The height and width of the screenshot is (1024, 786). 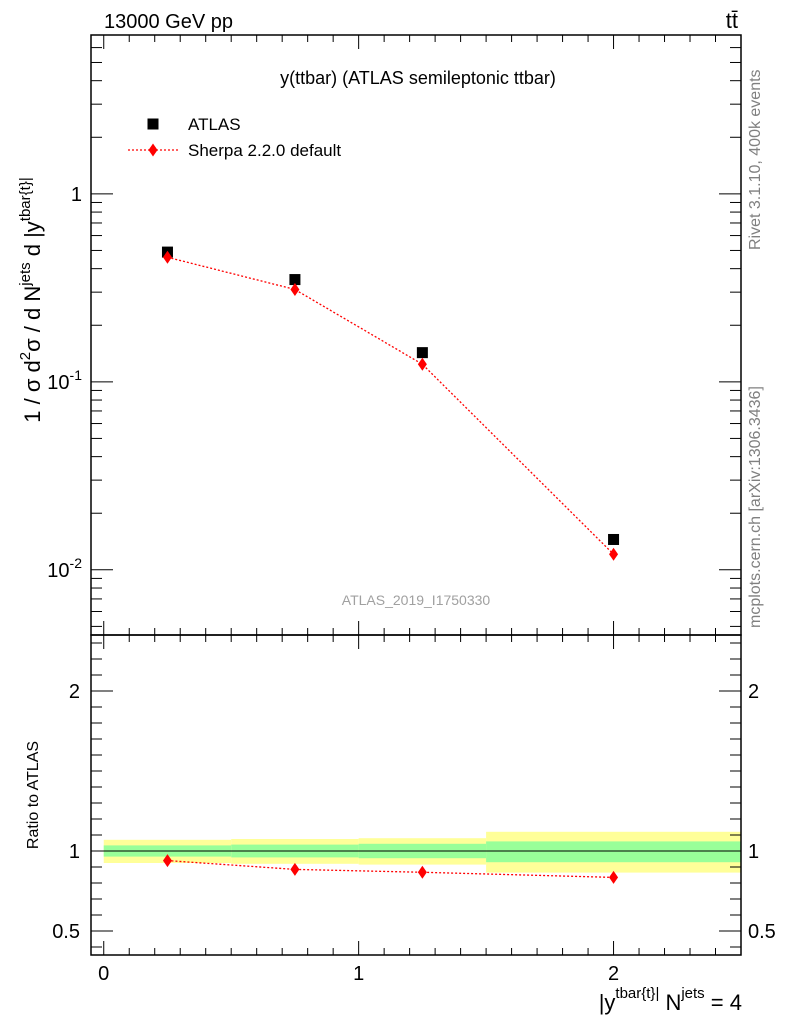 What do you see at coordinates (64, 568) in the screenshot?
I see `main-y-tick-label: 10⁻²` at bounding box center [64, 568].